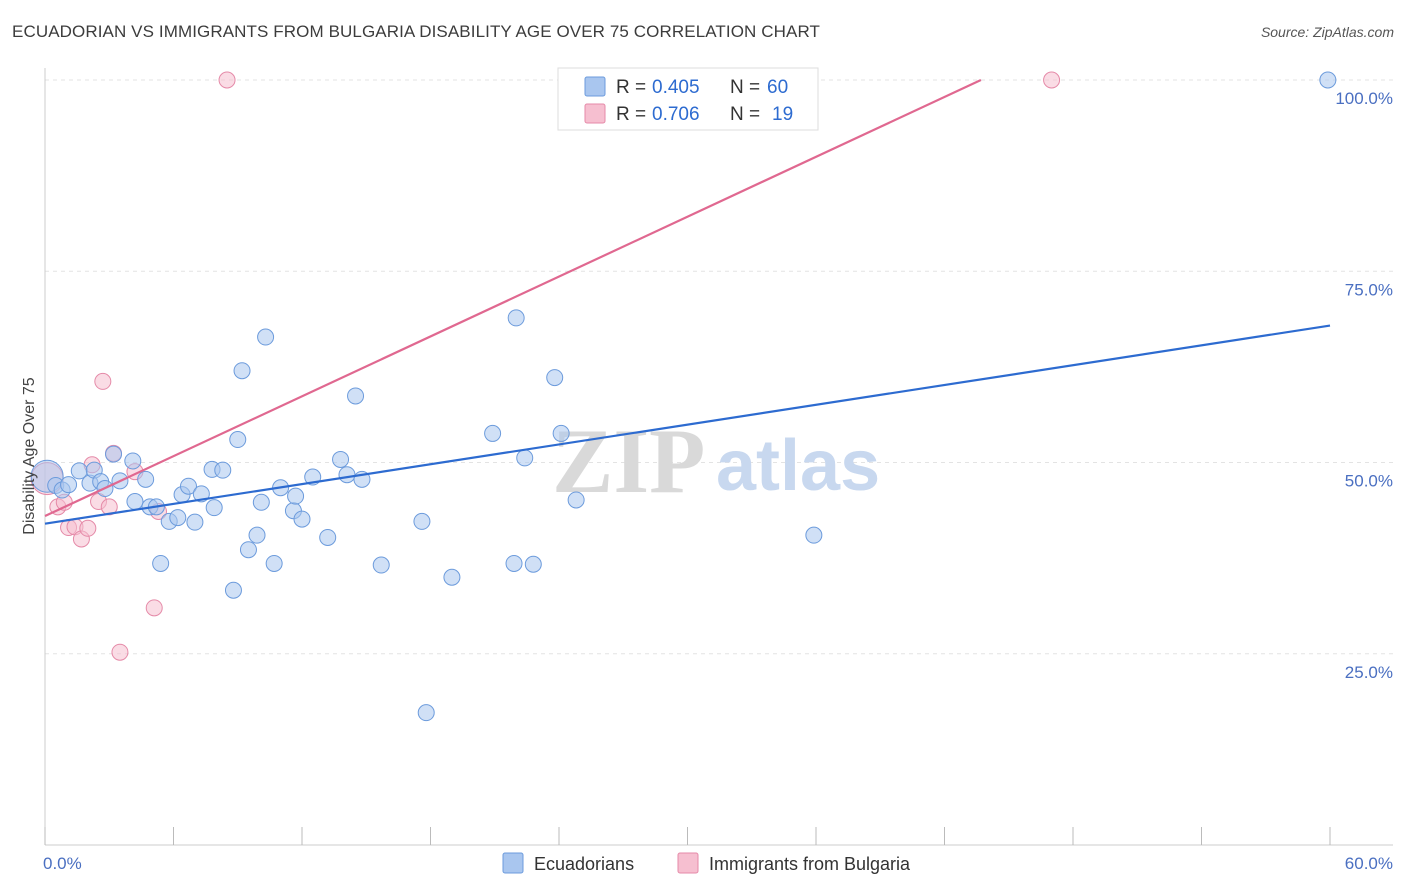 This screenshot has width=1406, height=892. I want to click on y-tick-labels: 25.0% 50.0% 75.0% 100.0%, so click(1364, 385).